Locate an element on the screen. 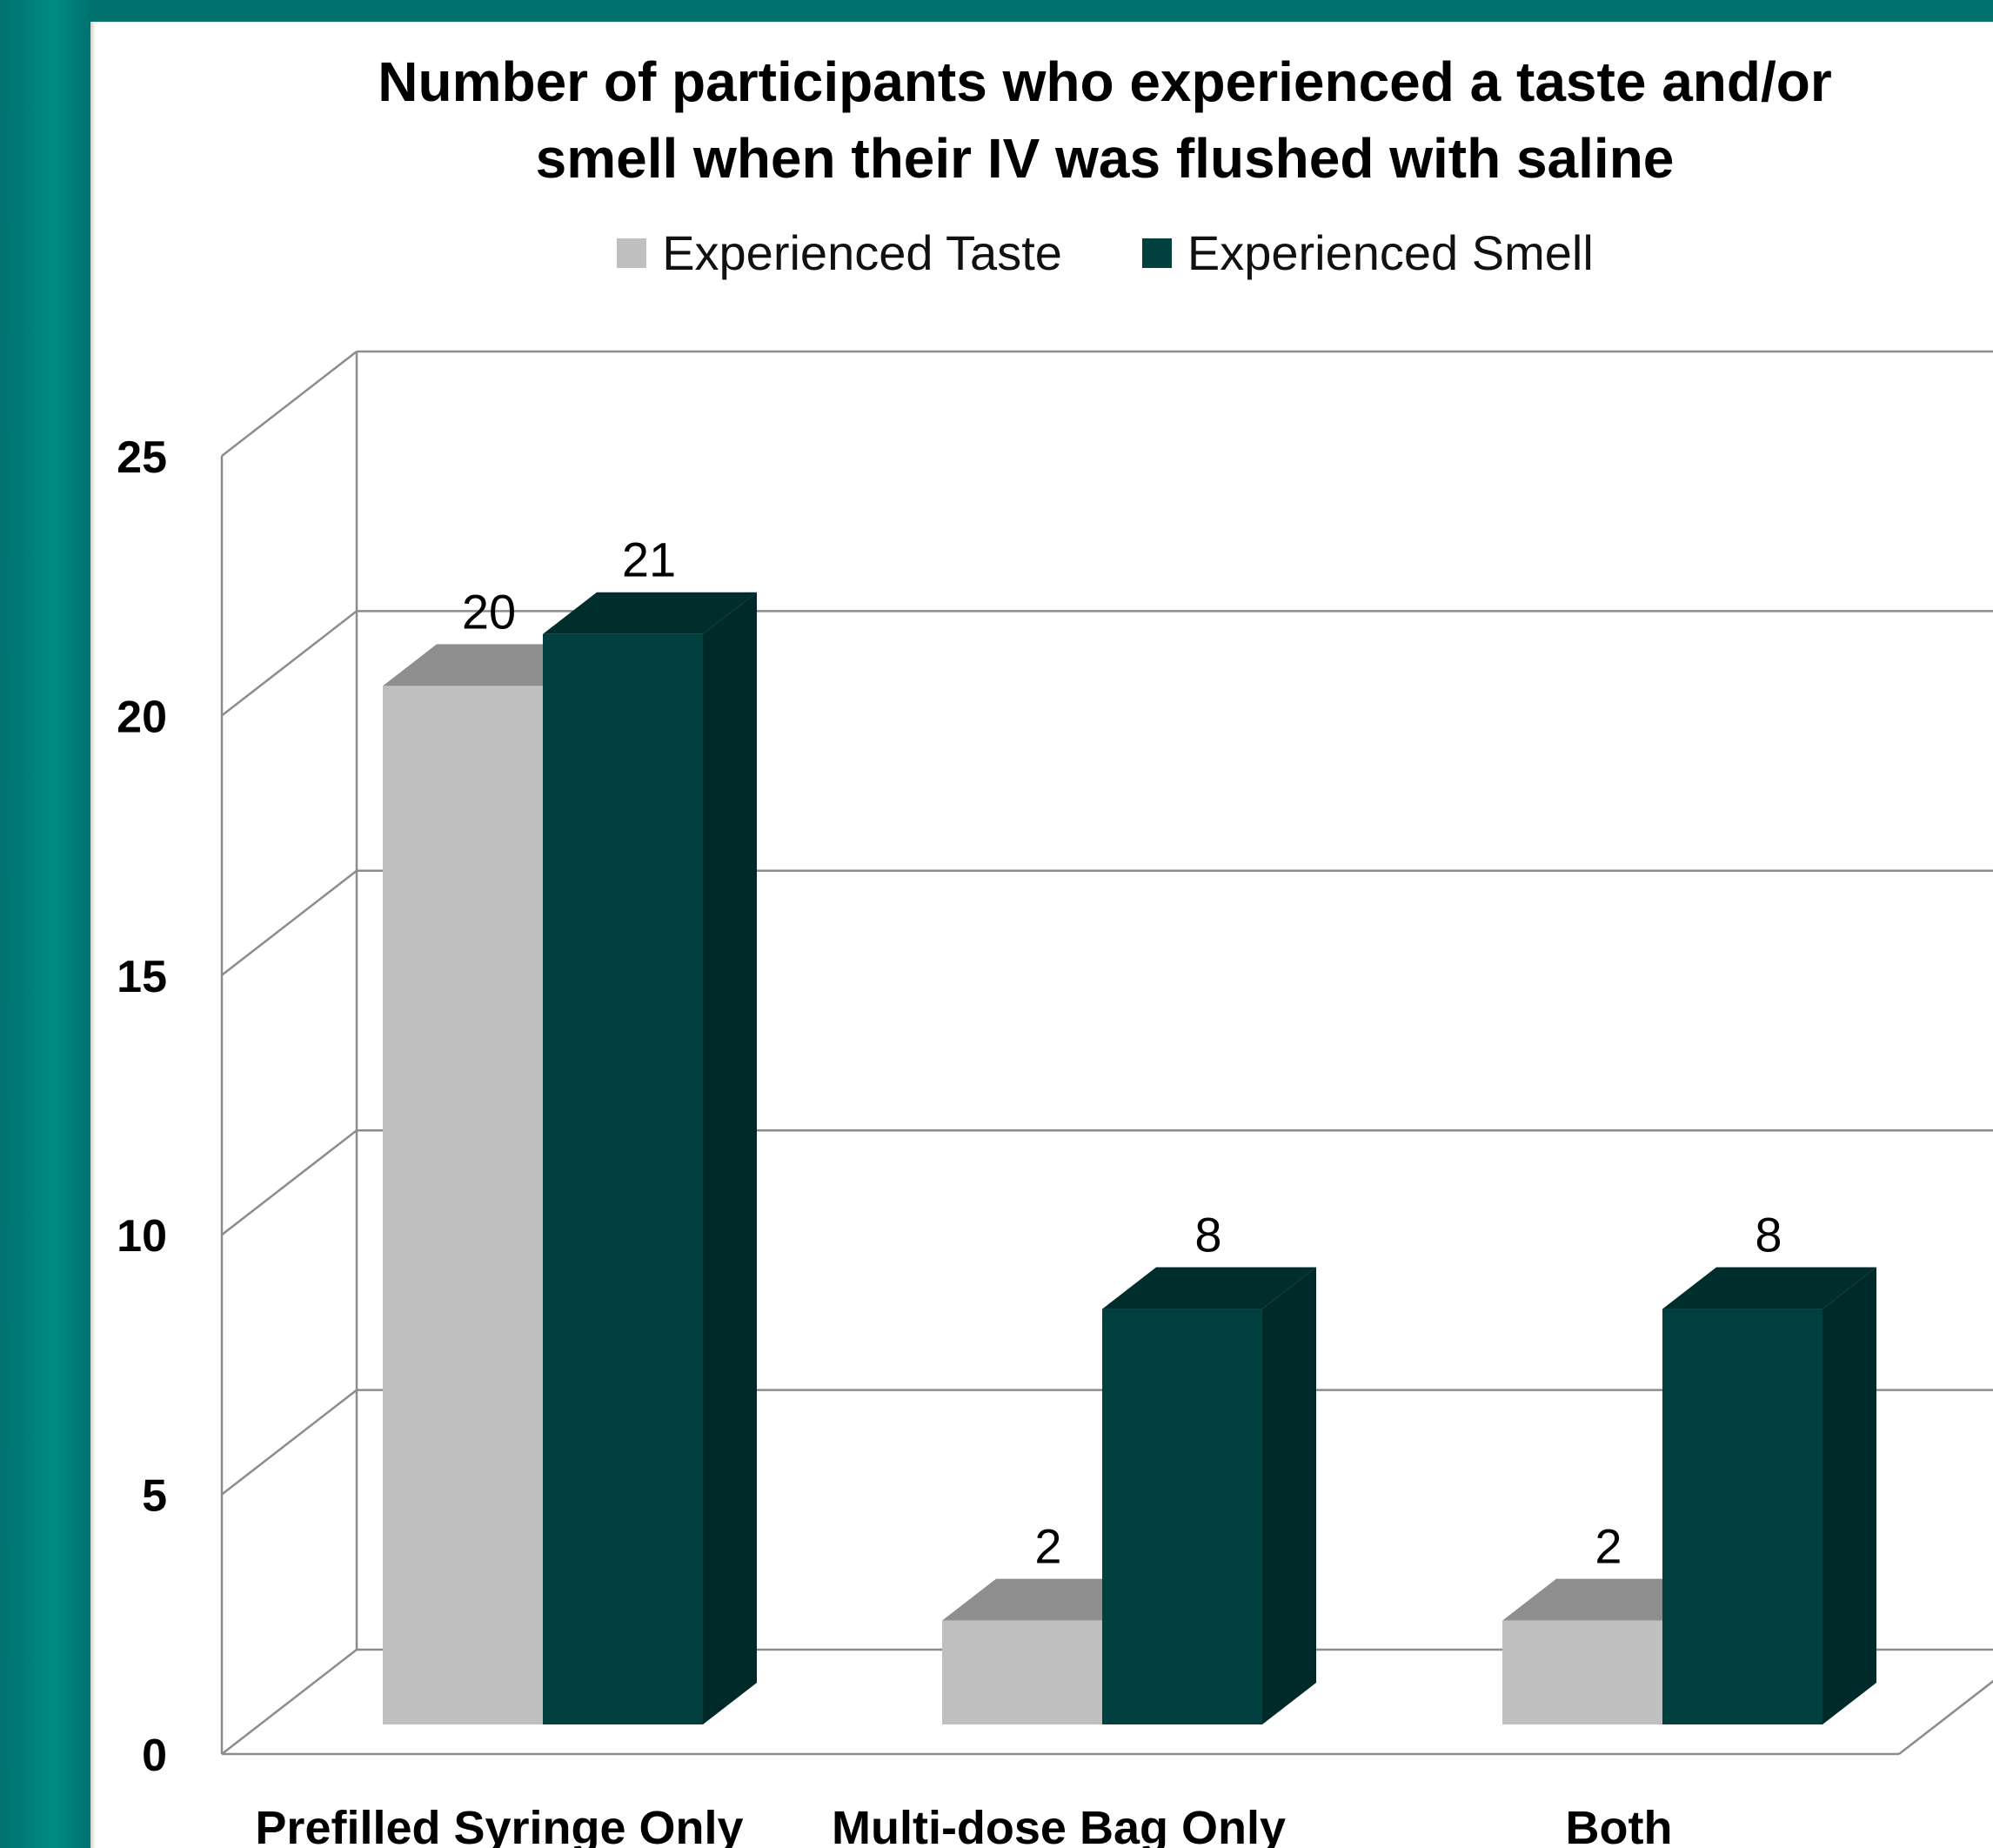 Image resolution: width=1993 pixels, height=1848 pixels. top-frame-band is located at coordinates (996, 11).